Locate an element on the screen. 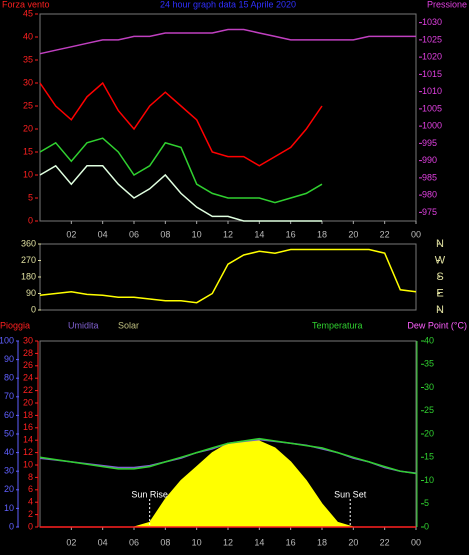 The image size is (469, 555). x-tick-label: 10 is located at coordinates (197, 542).